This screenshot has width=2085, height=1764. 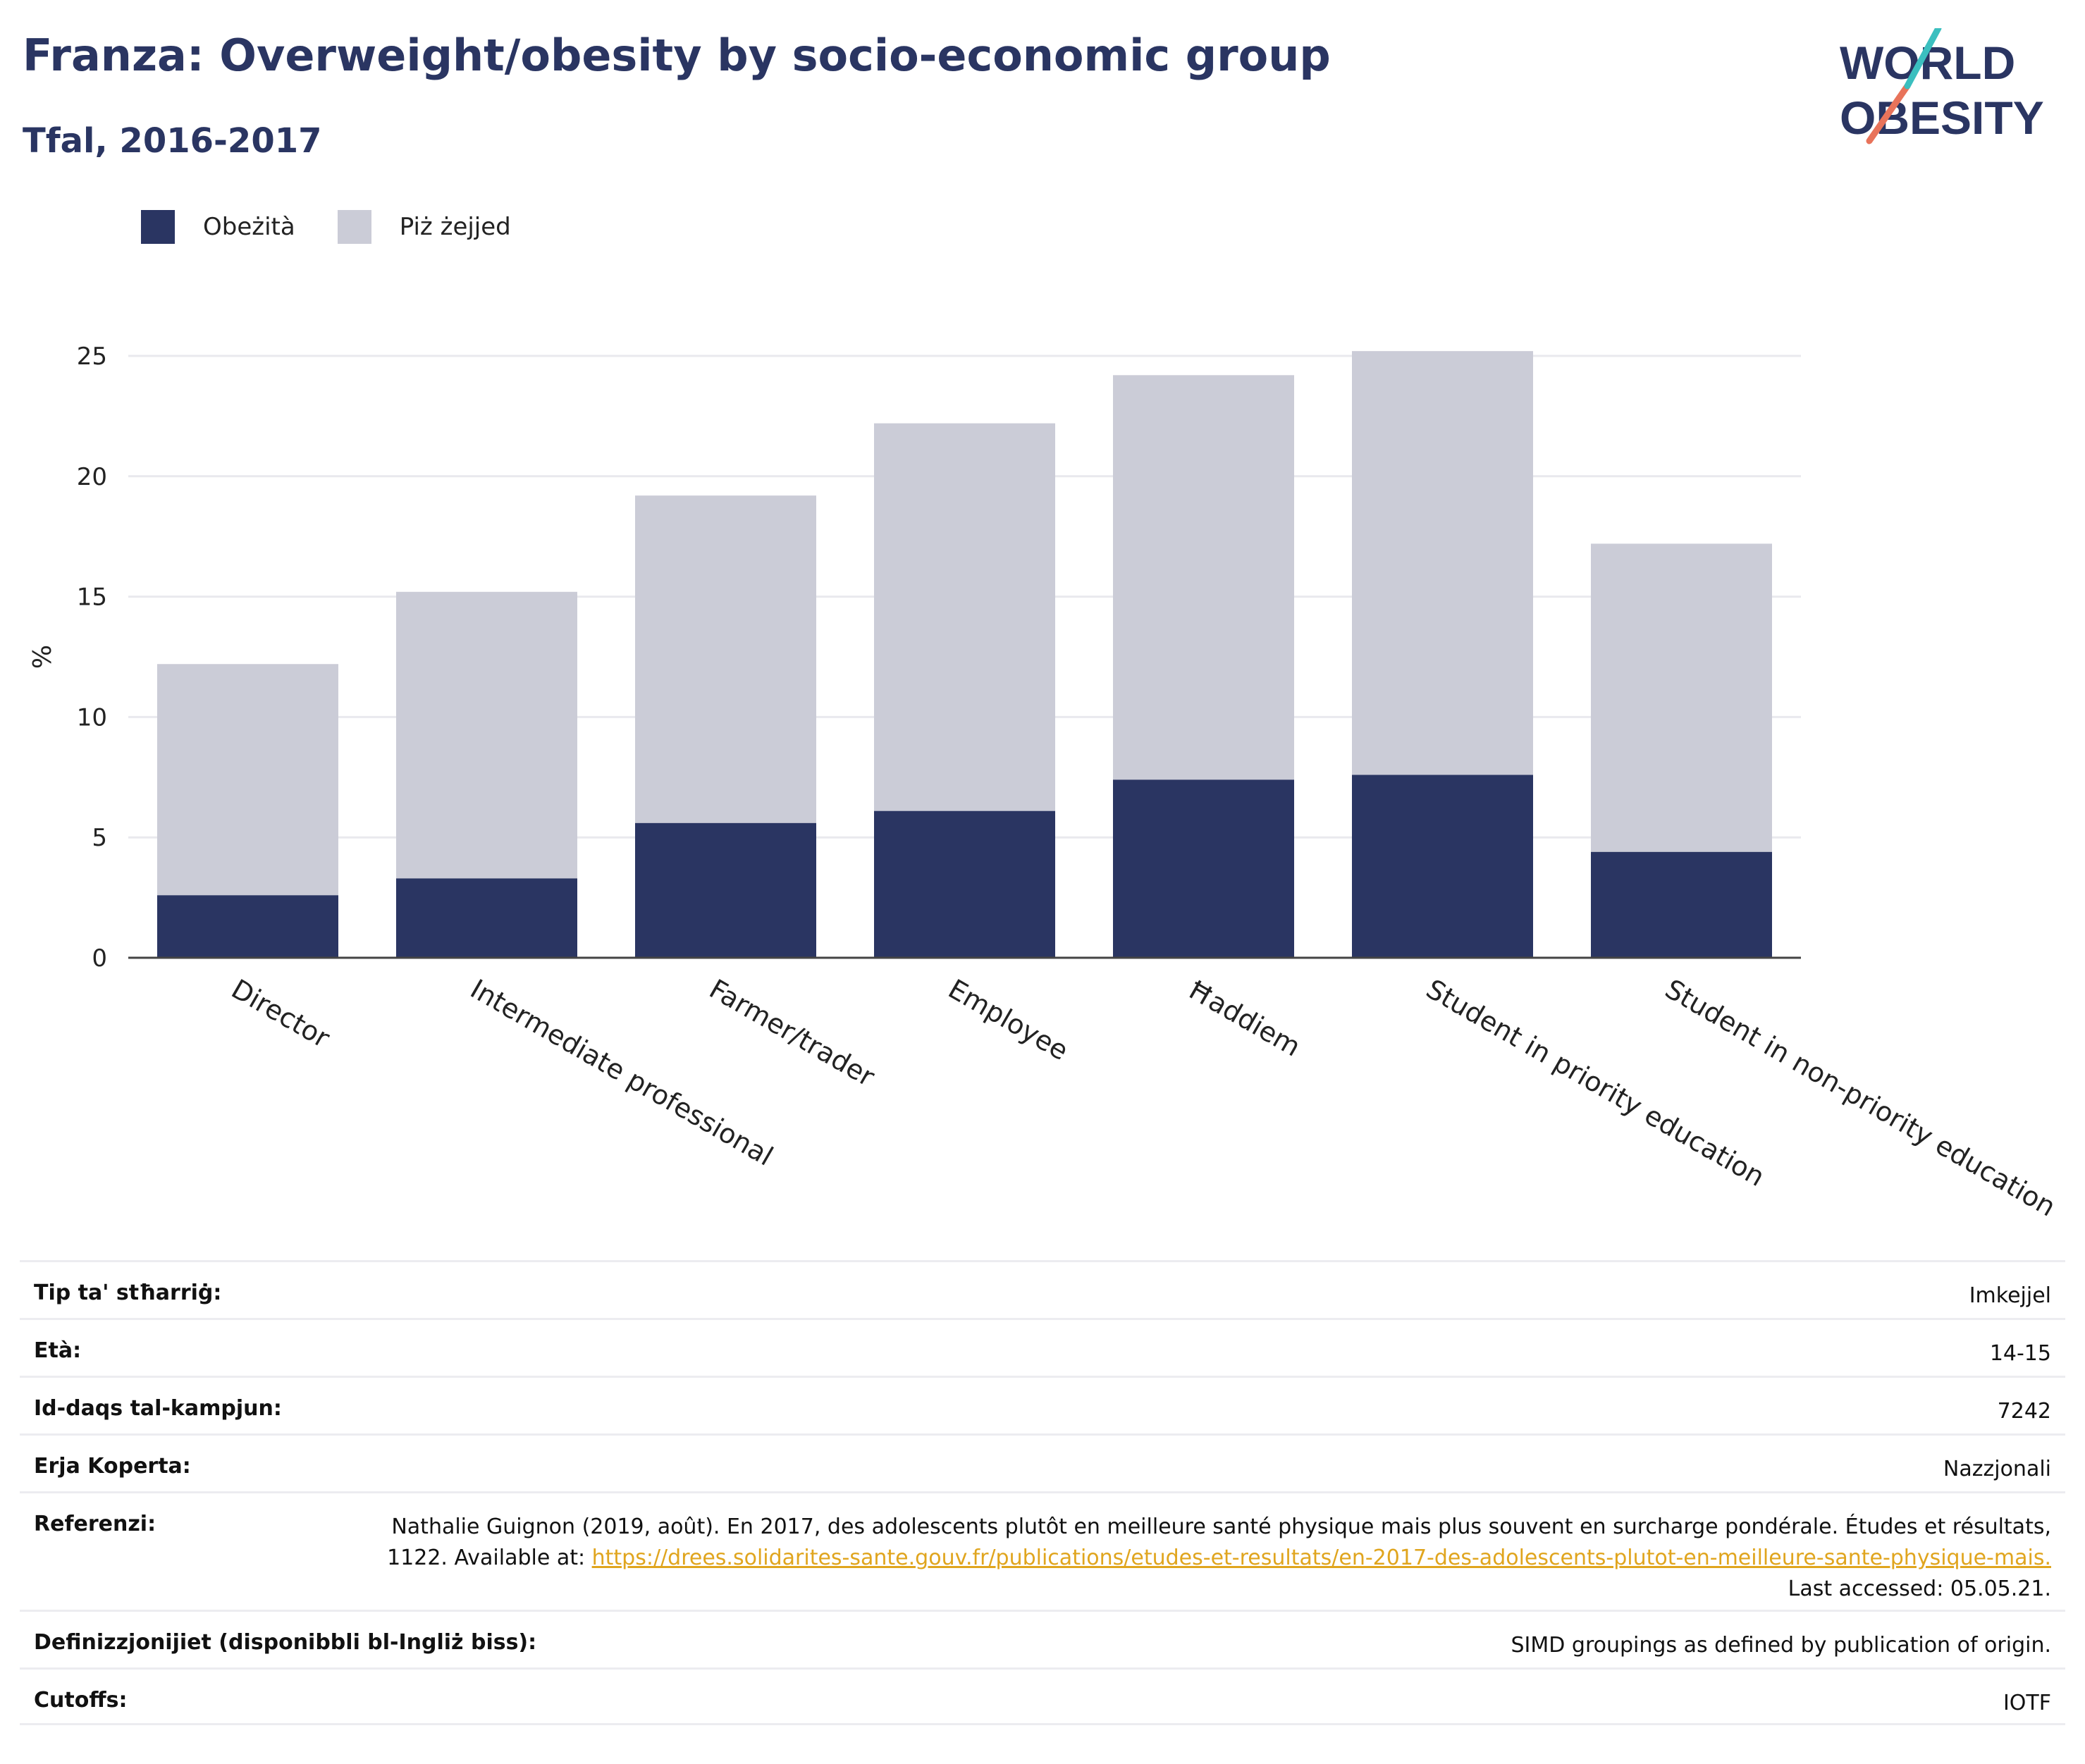 I want to click on logo-slash-lower, so click(x=1888, y=113).